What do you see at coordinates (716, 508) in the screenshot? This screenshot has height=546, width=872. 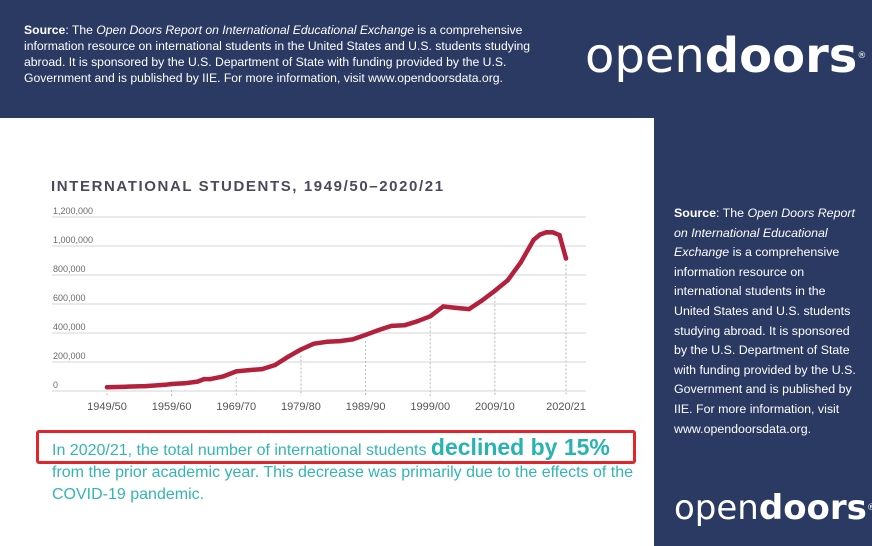 I see `side-logo-light-part: open` at bounding box center [716, 508].